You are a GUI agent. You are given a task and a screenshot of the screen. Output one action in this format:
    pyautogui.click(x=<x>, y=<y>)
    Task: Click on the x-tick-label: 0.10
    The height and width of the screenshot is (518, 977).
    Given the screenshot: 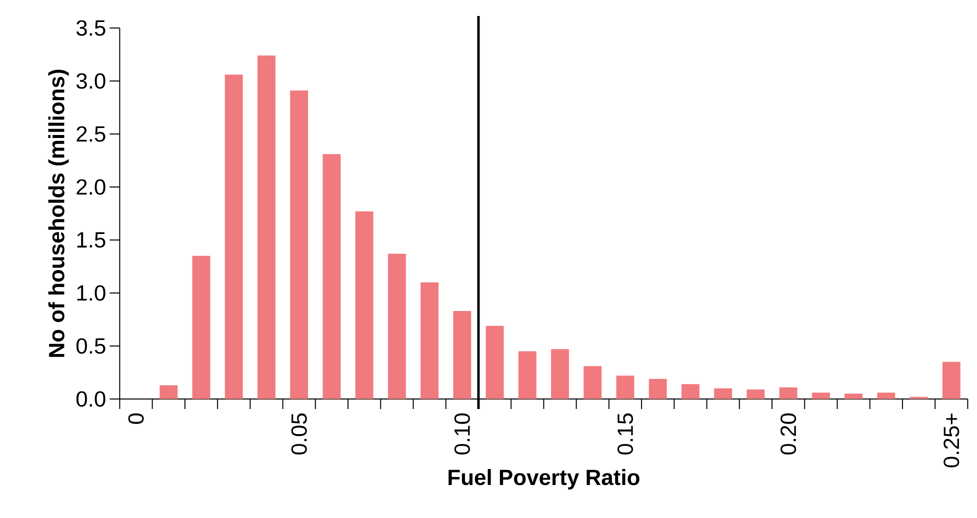 What is the action you would take?
    pyautogui.click(x=462, y=433)
    